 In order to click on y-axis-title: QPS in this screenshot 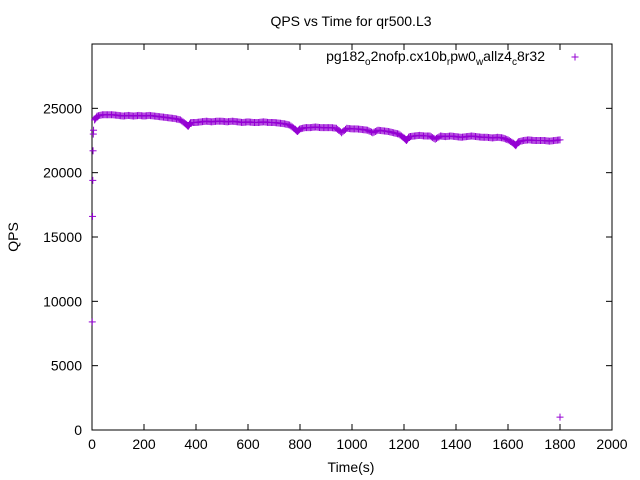, I will do `click(13, 237)`.